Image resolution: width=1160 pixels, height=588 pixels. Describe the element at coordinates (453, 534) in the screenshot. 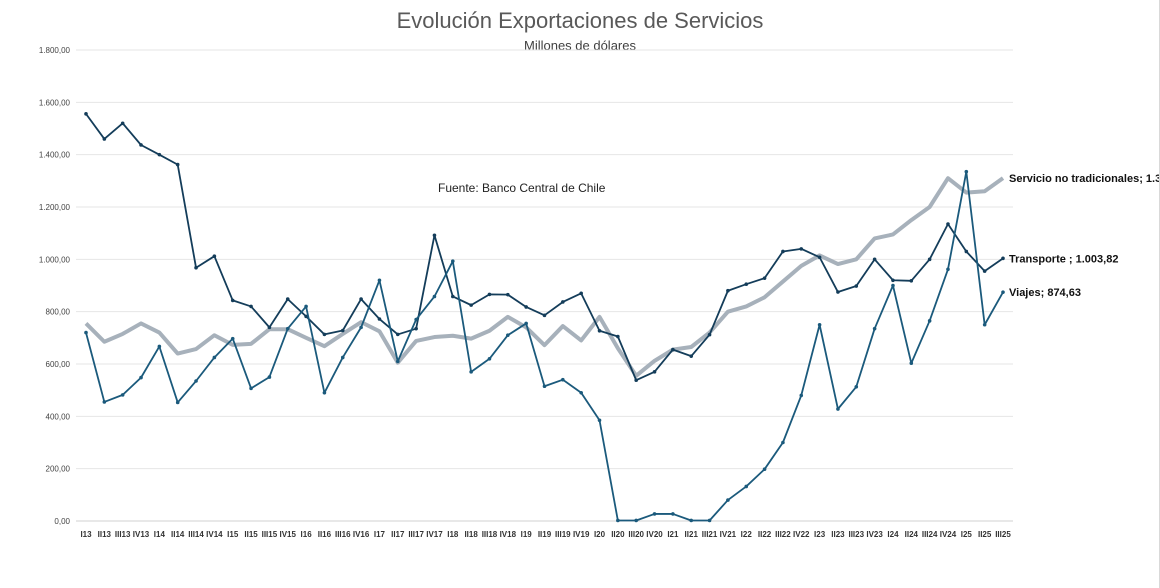

I see `x-tick-label: I18` at that location.